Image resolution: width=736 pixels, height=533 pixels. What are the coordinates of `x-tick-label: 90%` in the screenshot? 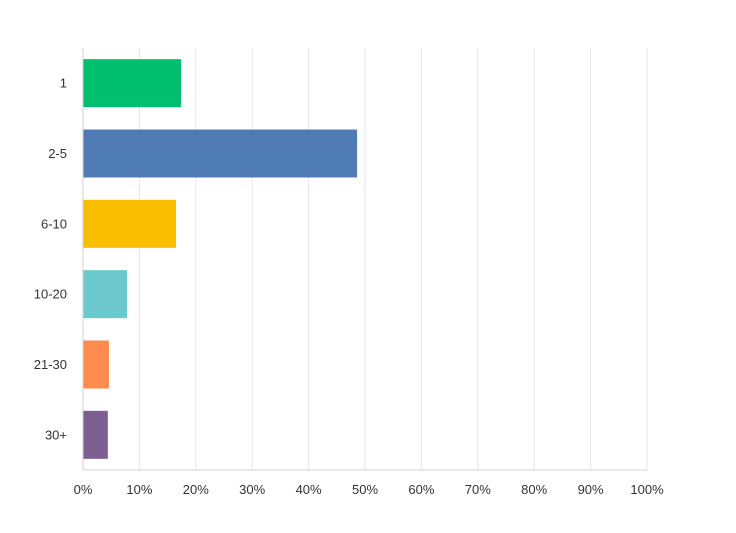 It's located at (591, 489).